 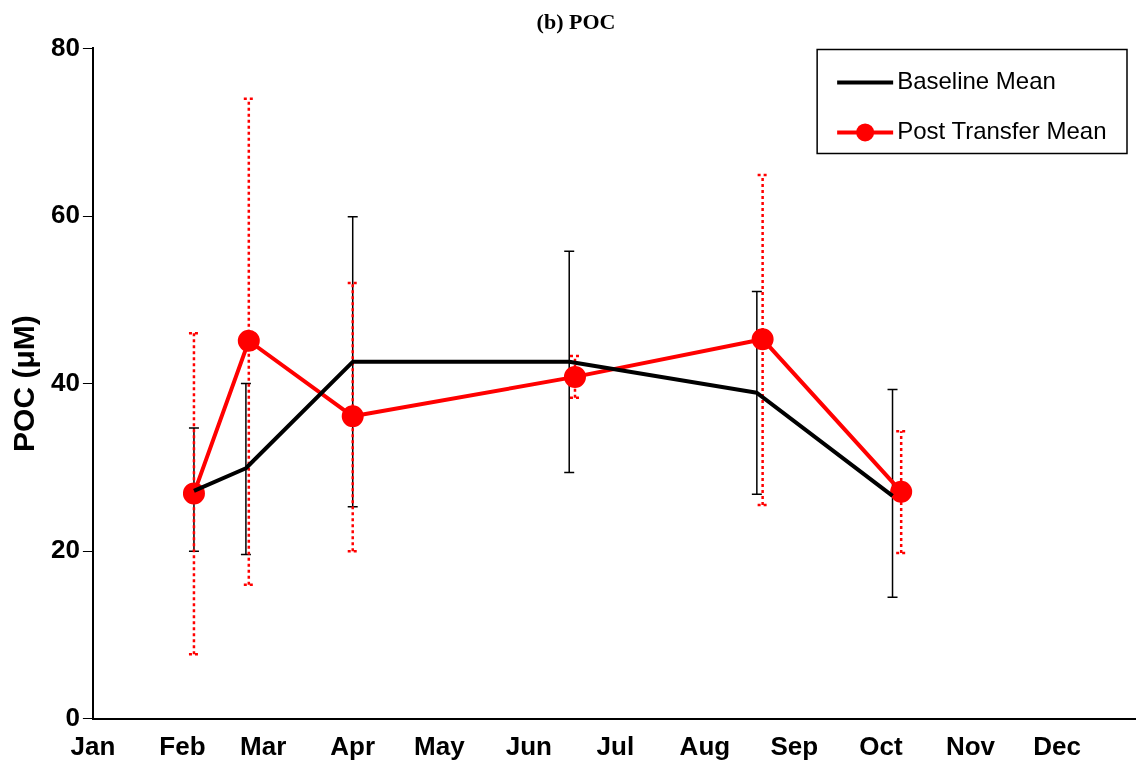 I want to click on y-tick-label: 40, so click(x=65, y=381).